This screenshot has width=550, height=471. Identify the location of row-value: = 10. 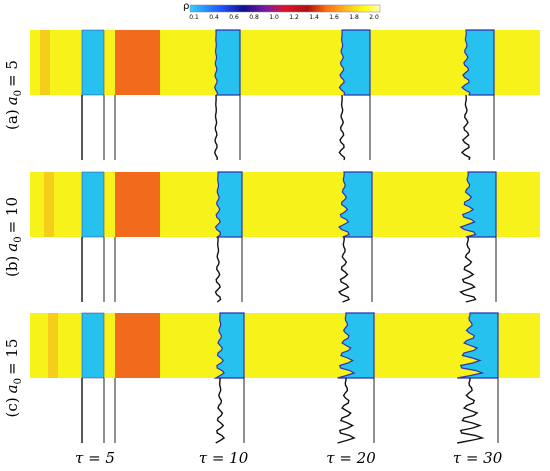
(12, 215).